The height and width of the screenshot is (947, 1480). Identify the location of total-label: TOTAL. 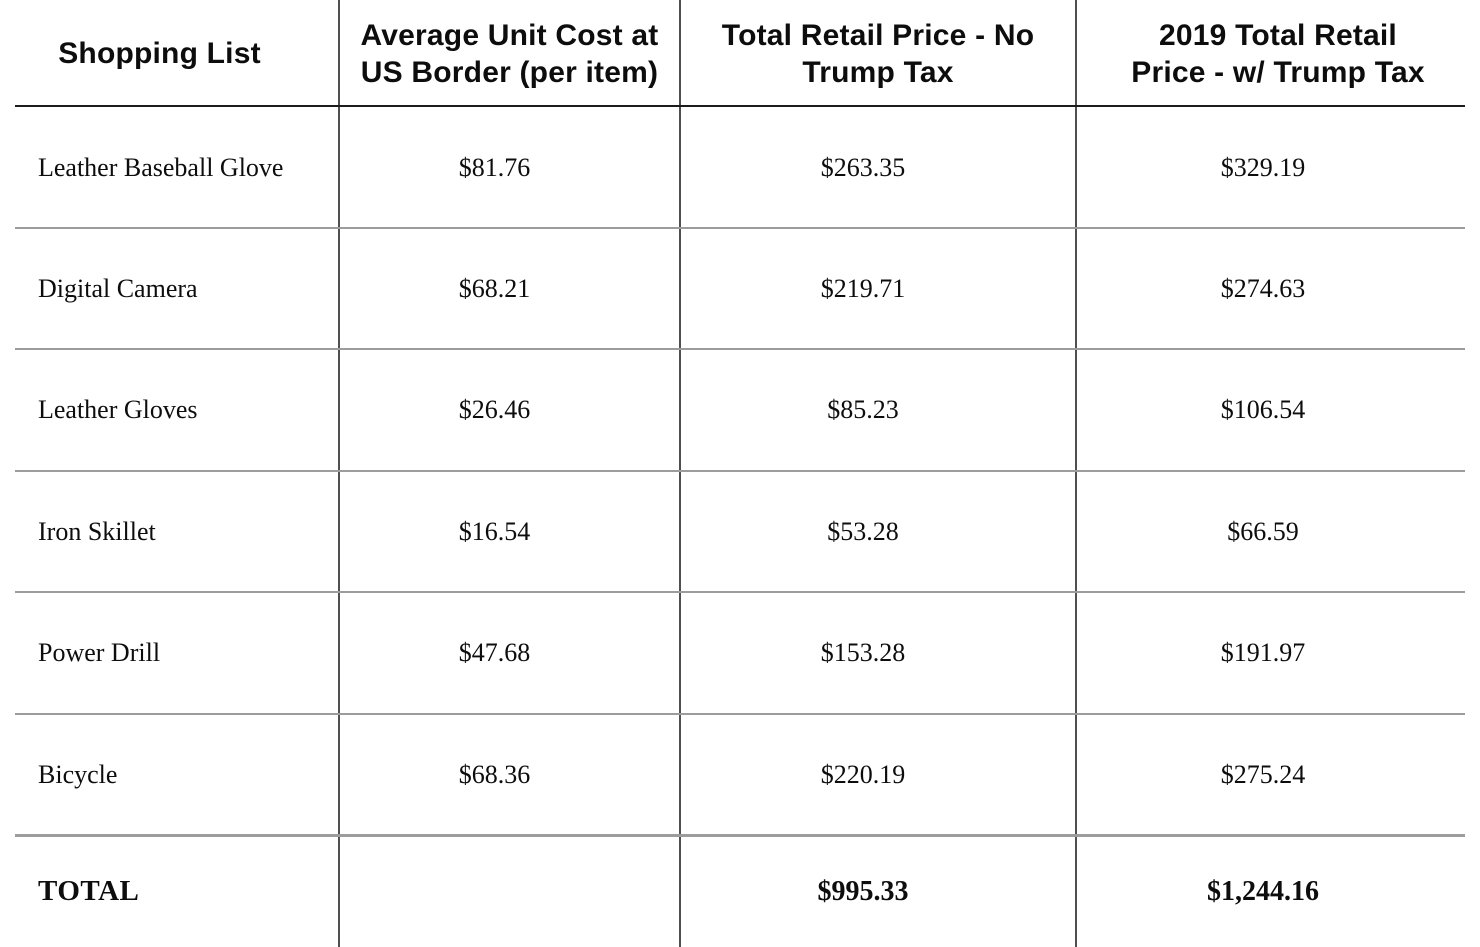
(89, 891).